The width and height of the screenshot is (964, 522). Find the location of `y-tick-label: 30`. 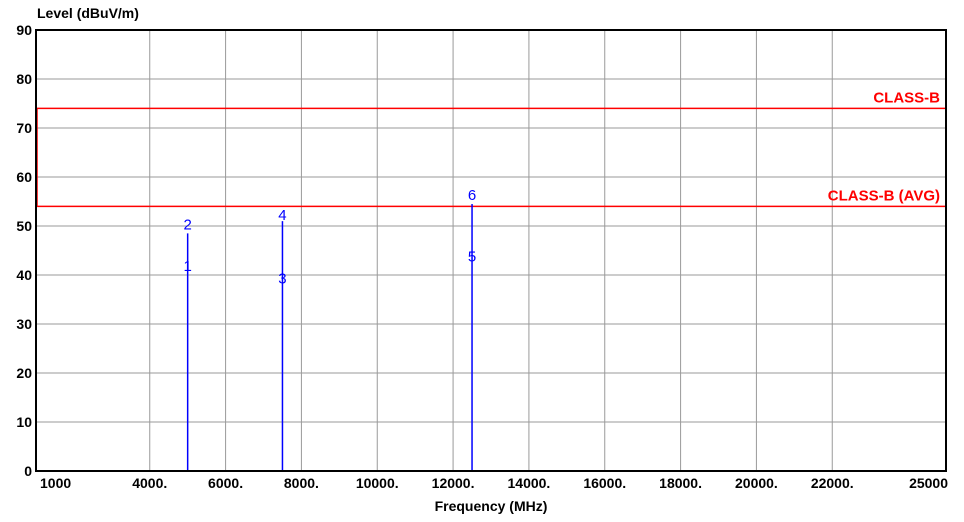

y-tick-label: 30 is located at coordinates (24, 324).